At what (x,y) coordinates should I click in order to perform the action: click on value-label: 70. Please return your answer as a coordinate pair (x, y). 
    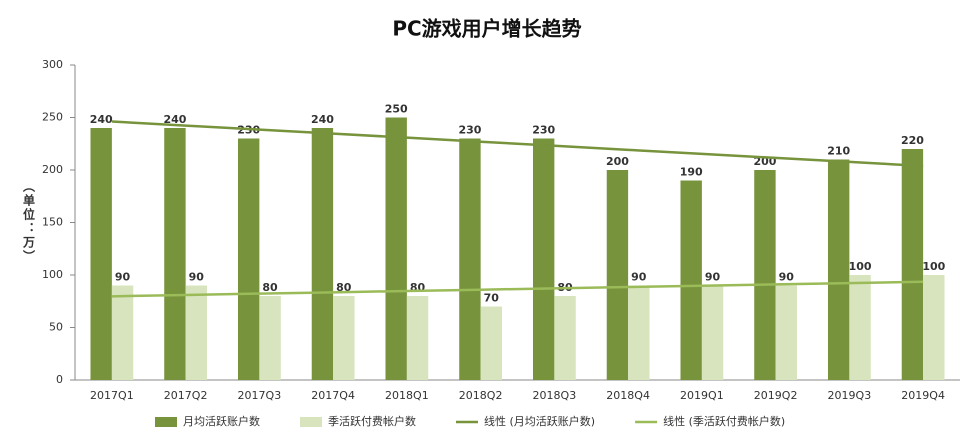
    Looking at the image, I should click on (492, 298).